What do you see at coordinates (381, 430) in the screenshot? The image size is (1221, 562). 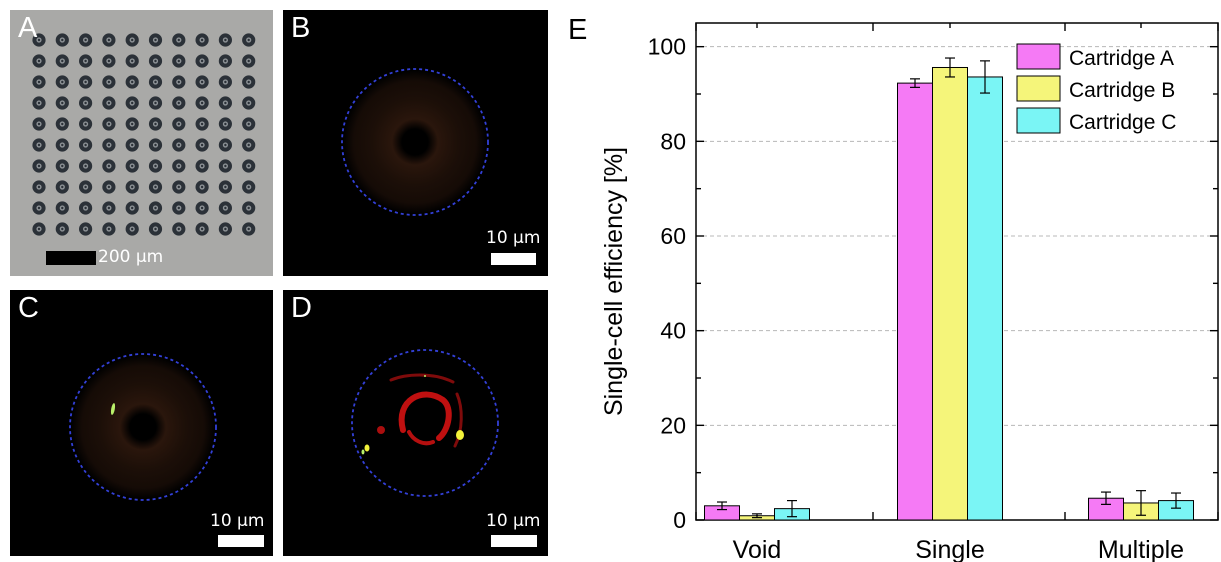 I see `red-cell` at bounding box center [381, 430].